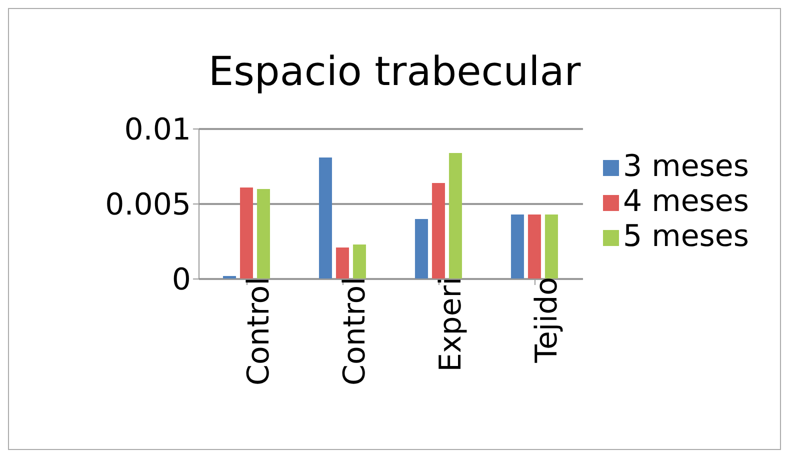 Image resolution: width=787 pixels, height=456 pixels. Describe the element at coordinates (450, 324) in the screenshot. I see `x-tick-label: Experi` at that location.